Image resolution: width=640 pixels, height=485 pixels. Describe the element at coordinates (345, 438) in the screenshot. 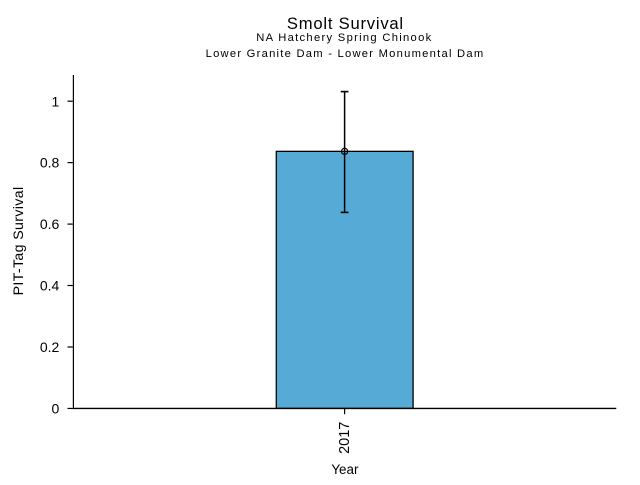

I see `svg-text: 2017` at that location.